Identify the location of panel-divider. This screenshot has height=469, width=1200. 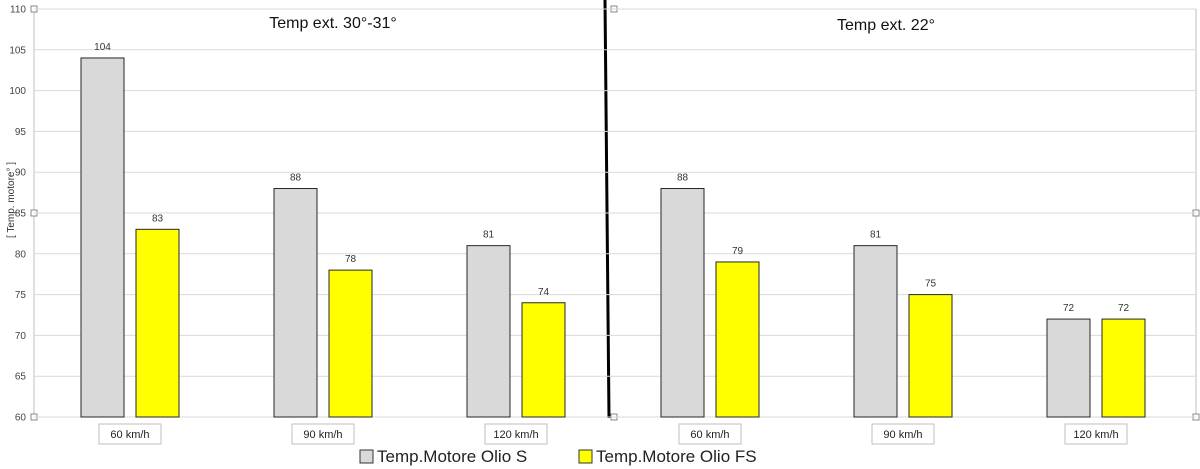
(607, 209).